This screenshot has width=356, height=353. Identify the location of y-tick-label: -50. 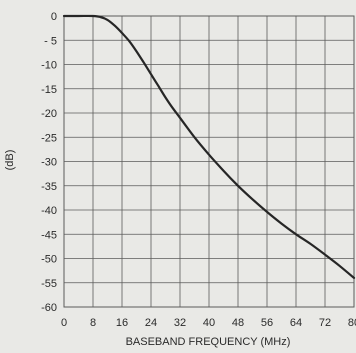
(49, 260).